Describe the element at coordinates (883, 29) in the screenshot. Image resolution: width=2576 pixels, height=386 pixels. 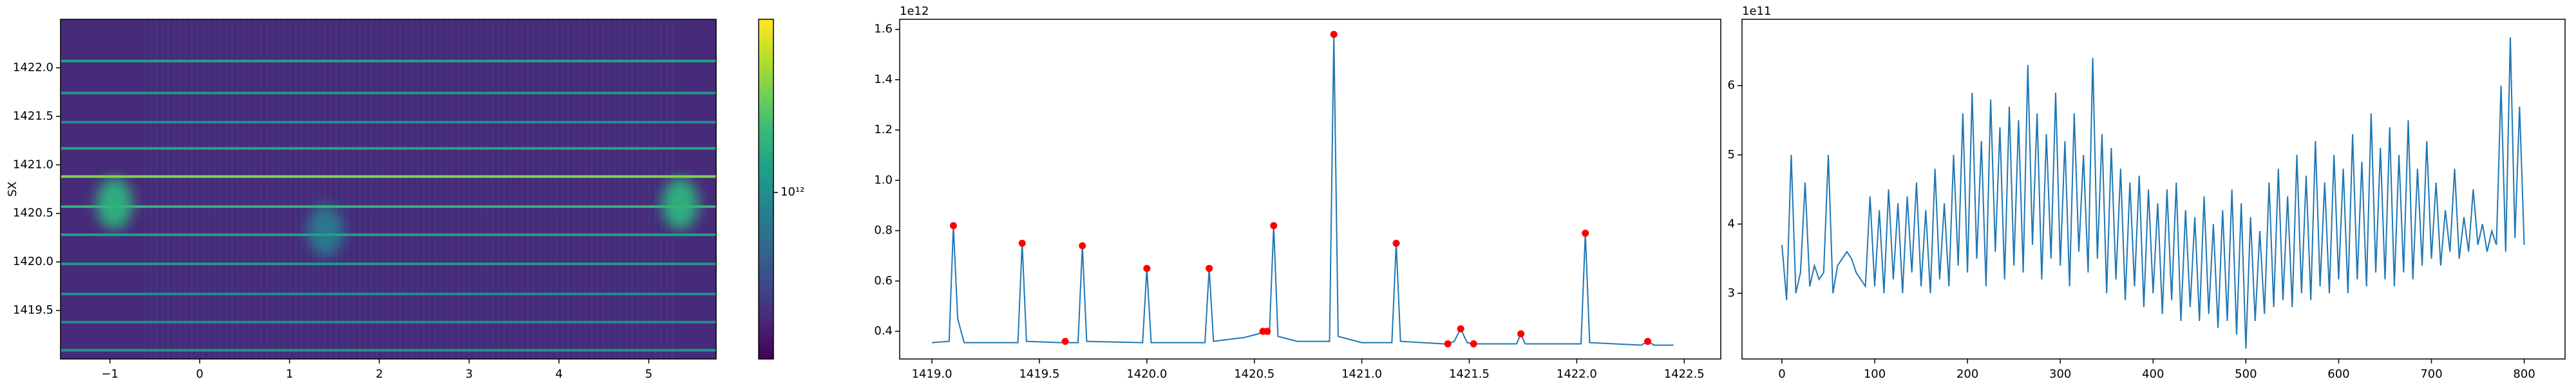
I see `y-tick-label: 1.6` at that location.